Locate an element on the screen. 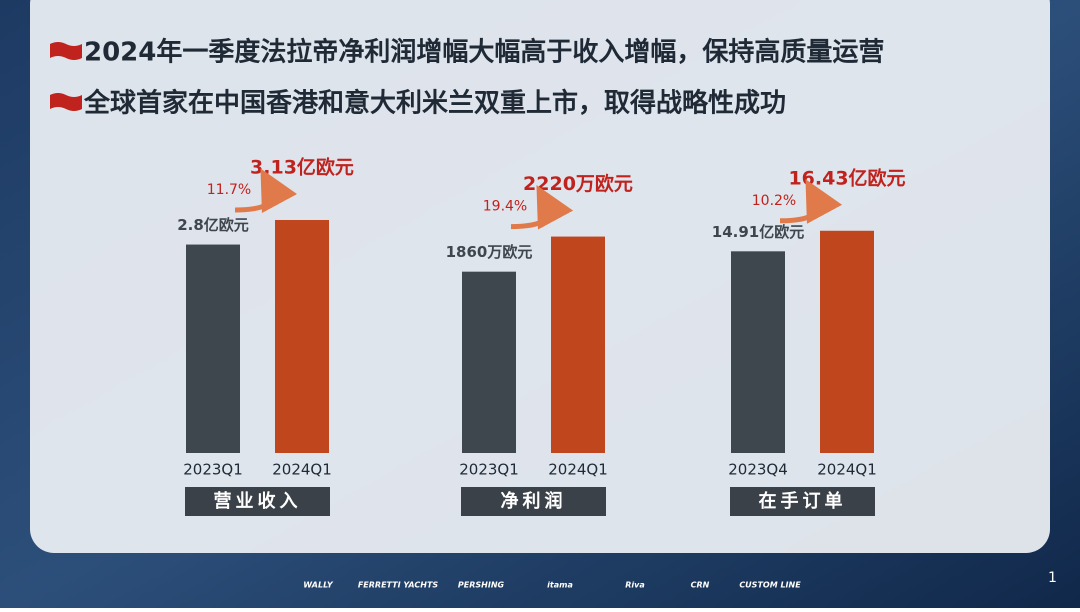 This screenshot has width=1080, height=612. chart-title: 净利润 is located at coordinates (534, 501).